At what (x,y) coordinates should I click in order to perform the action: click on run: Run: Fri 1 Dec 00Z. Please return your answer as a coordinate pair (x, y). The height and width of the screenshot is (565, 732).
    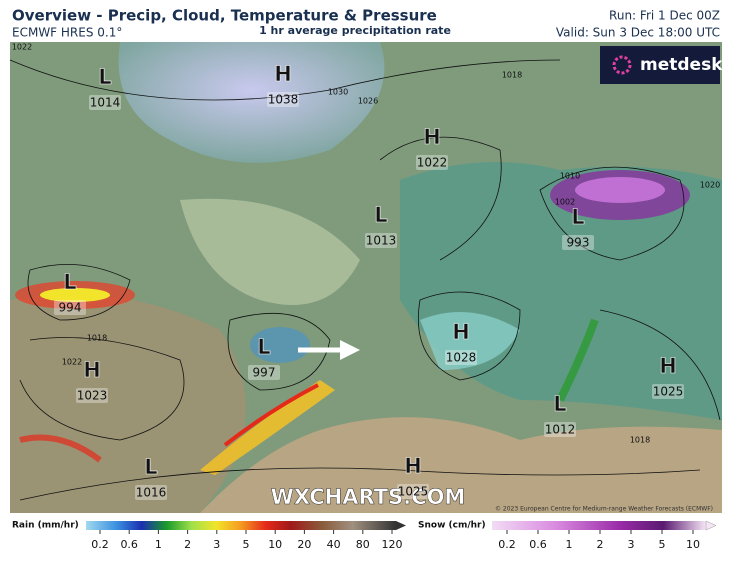
    Looking at the image, I should click on (664, 16).